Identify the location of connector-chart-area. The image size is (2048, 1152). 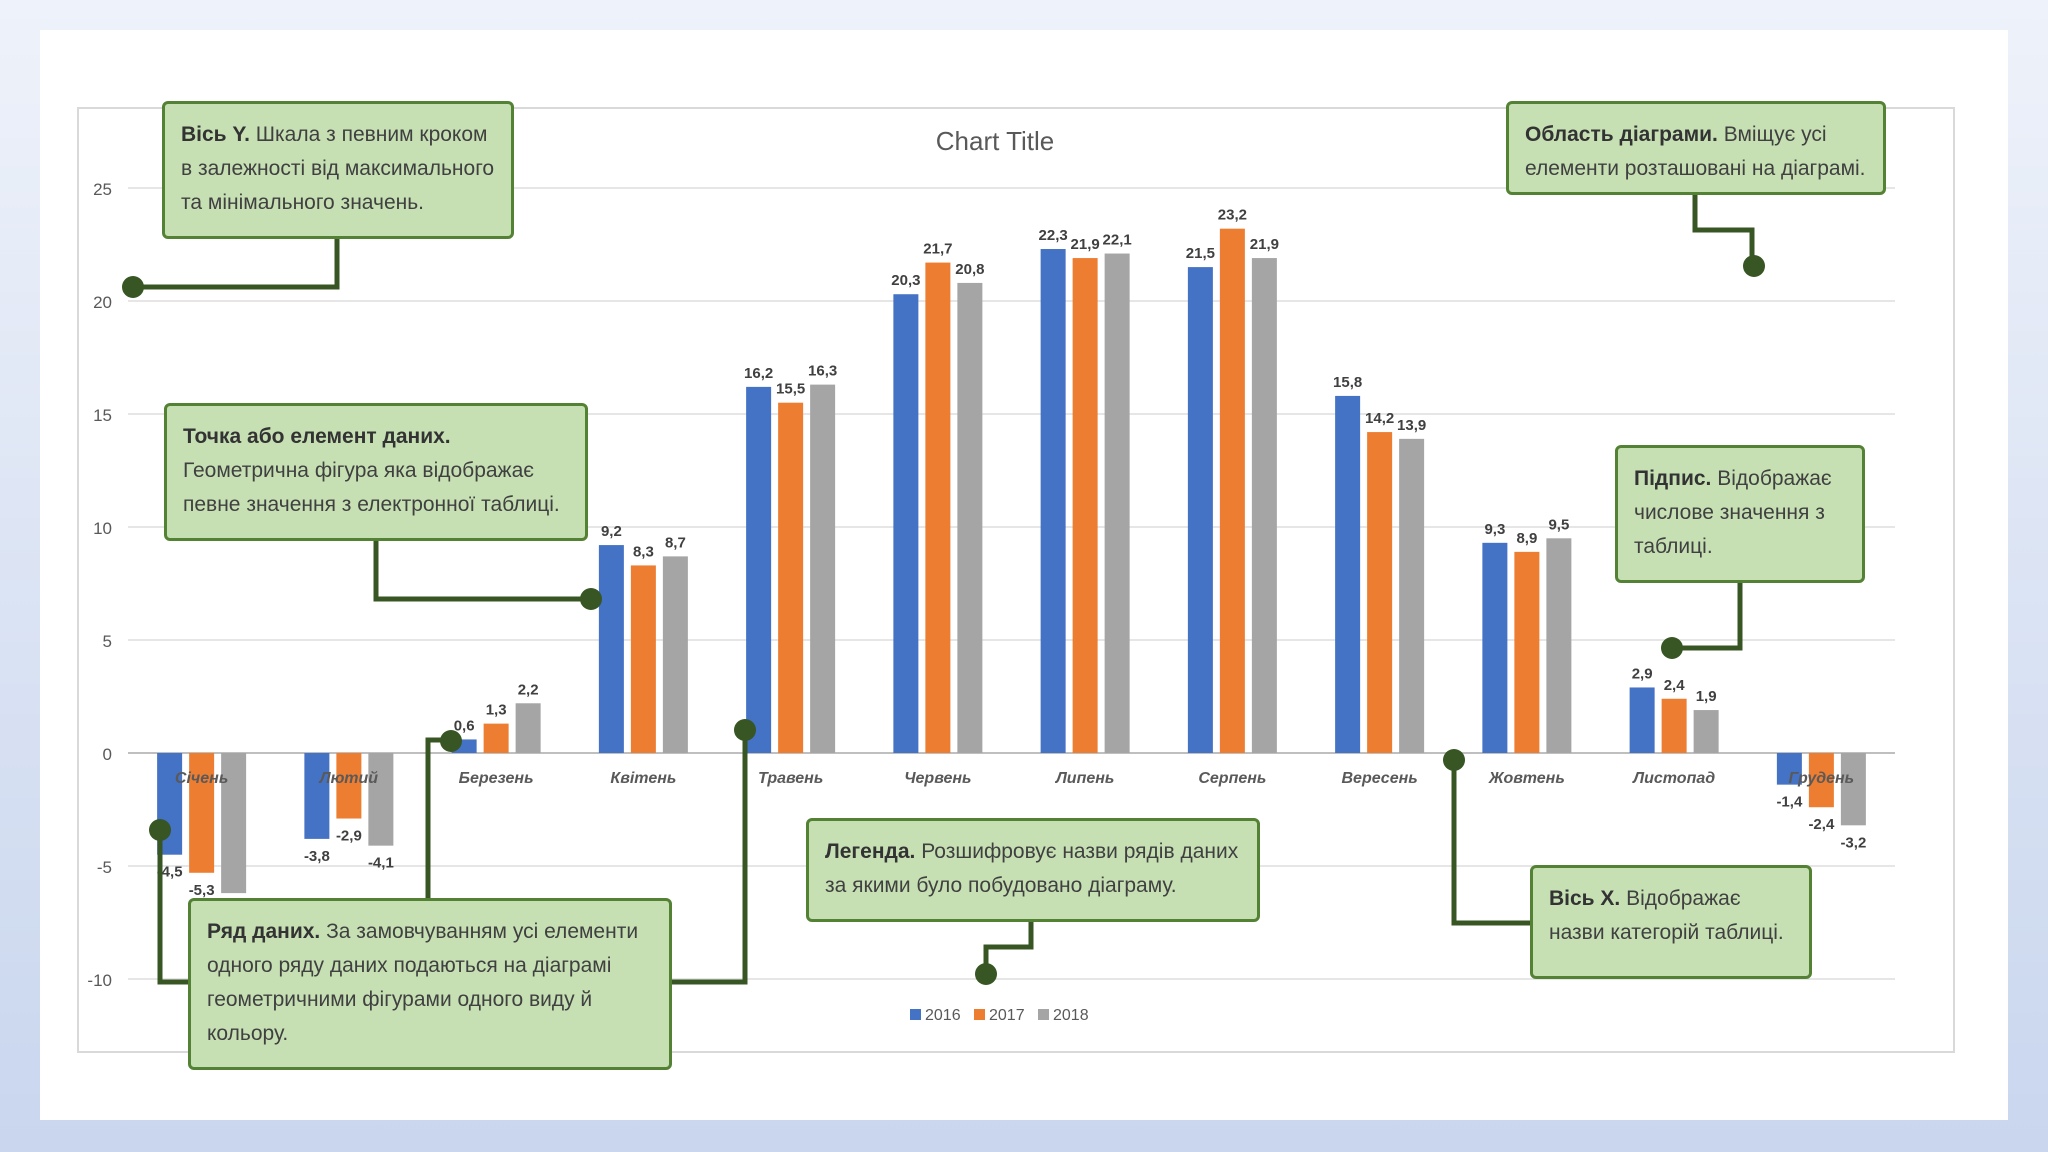
(1723, 226).